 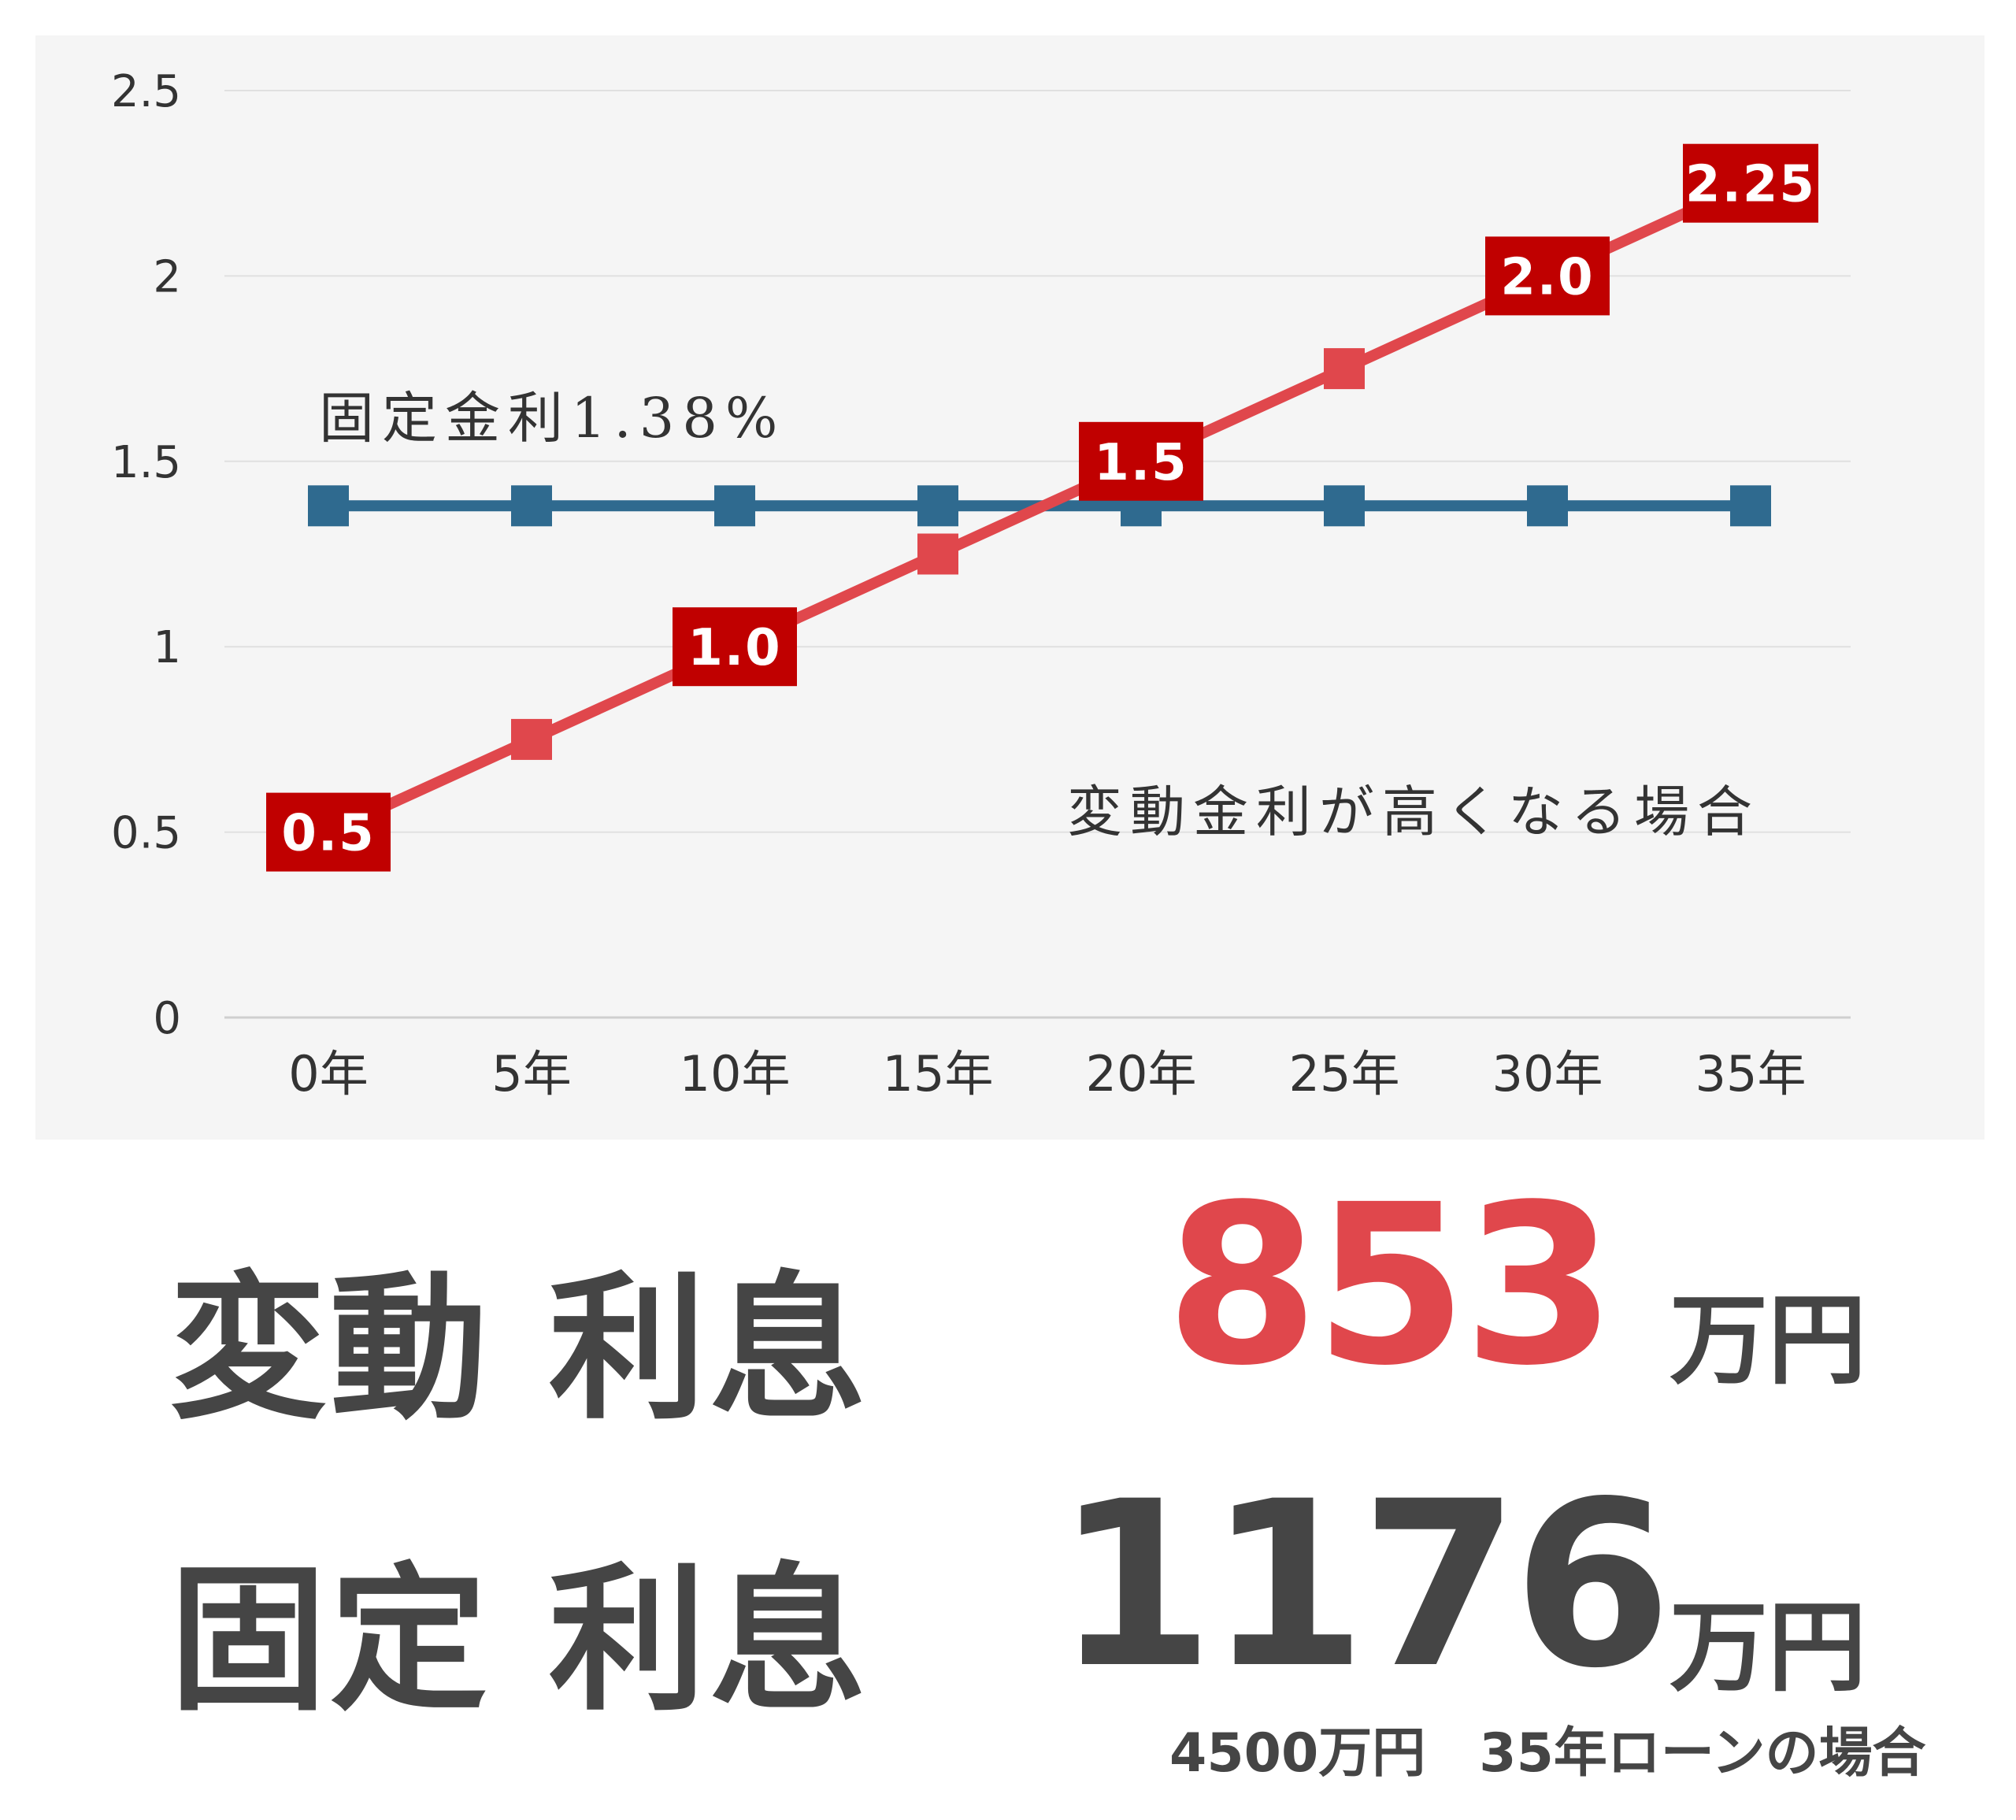 What do you see at coordinates (519, 1641) in the screenshot?
I see `fixed-interest-label: 固定 利息` at bounding box center [519, 1641].